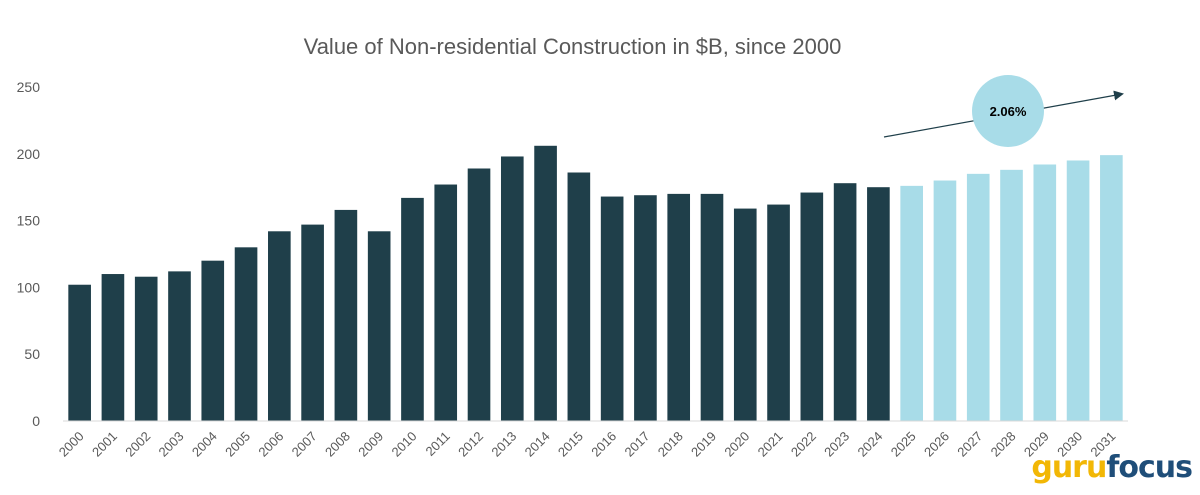  Describe the element at coordinates (703, 444) in the screenshot. I see `x-tick-label: 2019` at that location.